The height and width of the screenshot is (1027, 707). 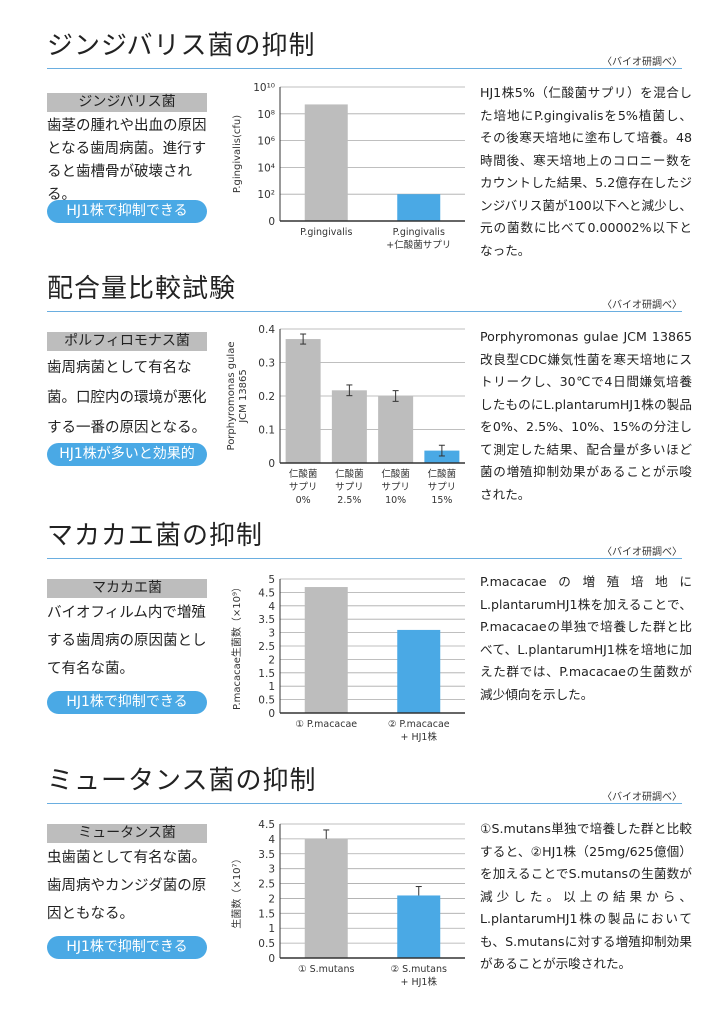 What do you see at coordinates (127, 160) in the screenshot?
I see `bacteria-description: 歯茎の腫れや出血の原因となる歯周病菌。進行すると歯槽骨が破壊される。` at bounding box center [127, 160].